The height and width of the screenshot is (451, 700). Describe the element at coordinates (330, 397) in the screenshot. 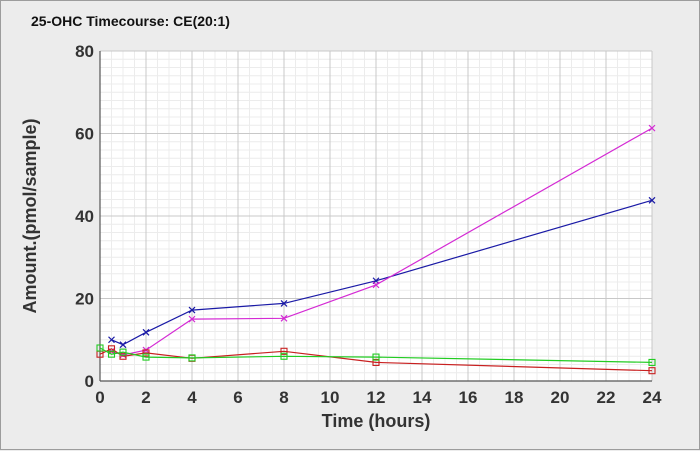

I see `x-tick-label: 10` at that location.